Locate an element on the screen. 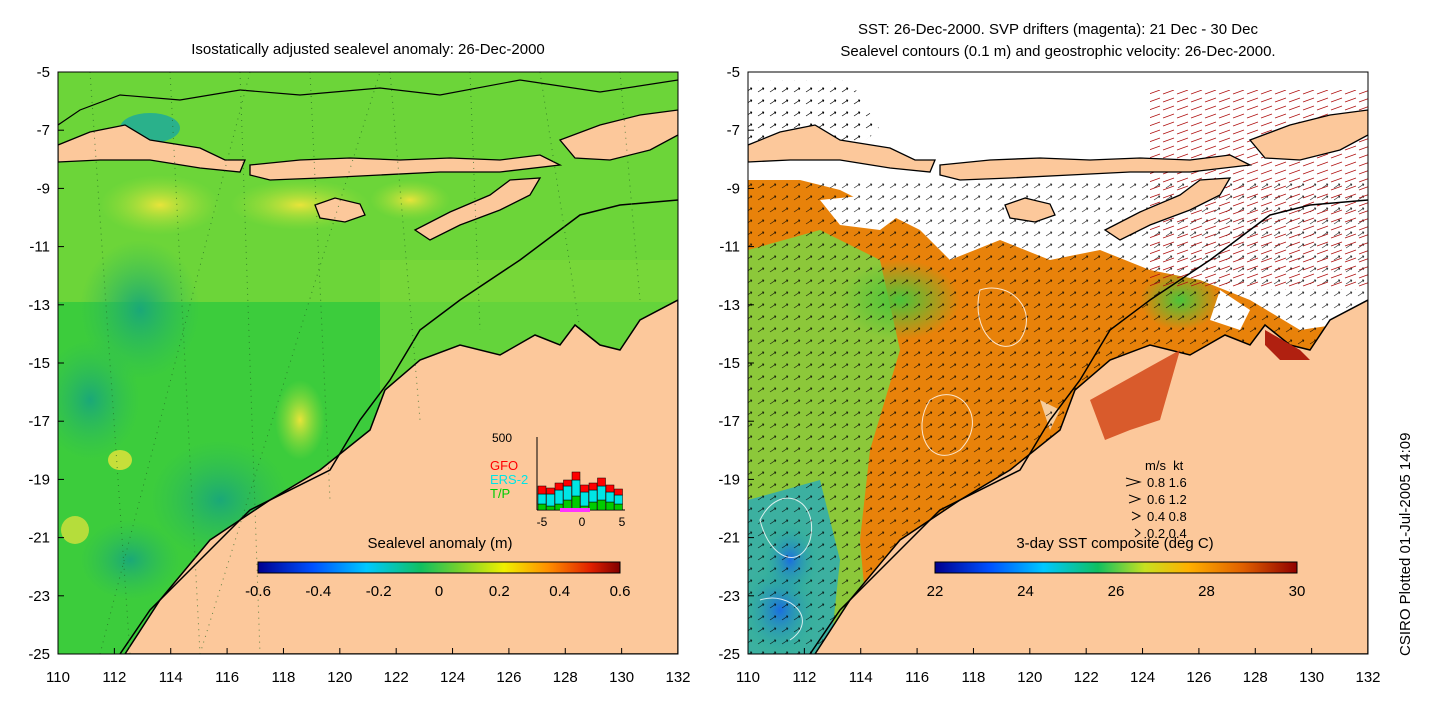  right-y-tick-label: -19 is located at coordinates (729, 479).